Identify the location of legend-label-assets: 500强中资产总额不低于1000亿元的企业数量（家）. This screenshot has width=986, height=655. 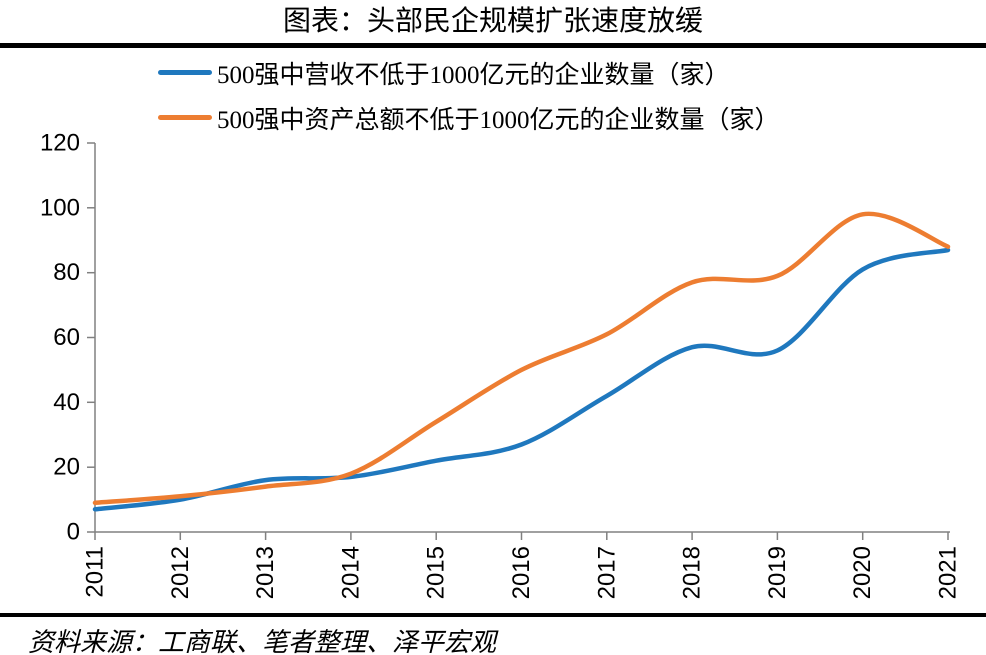
(498, 120).